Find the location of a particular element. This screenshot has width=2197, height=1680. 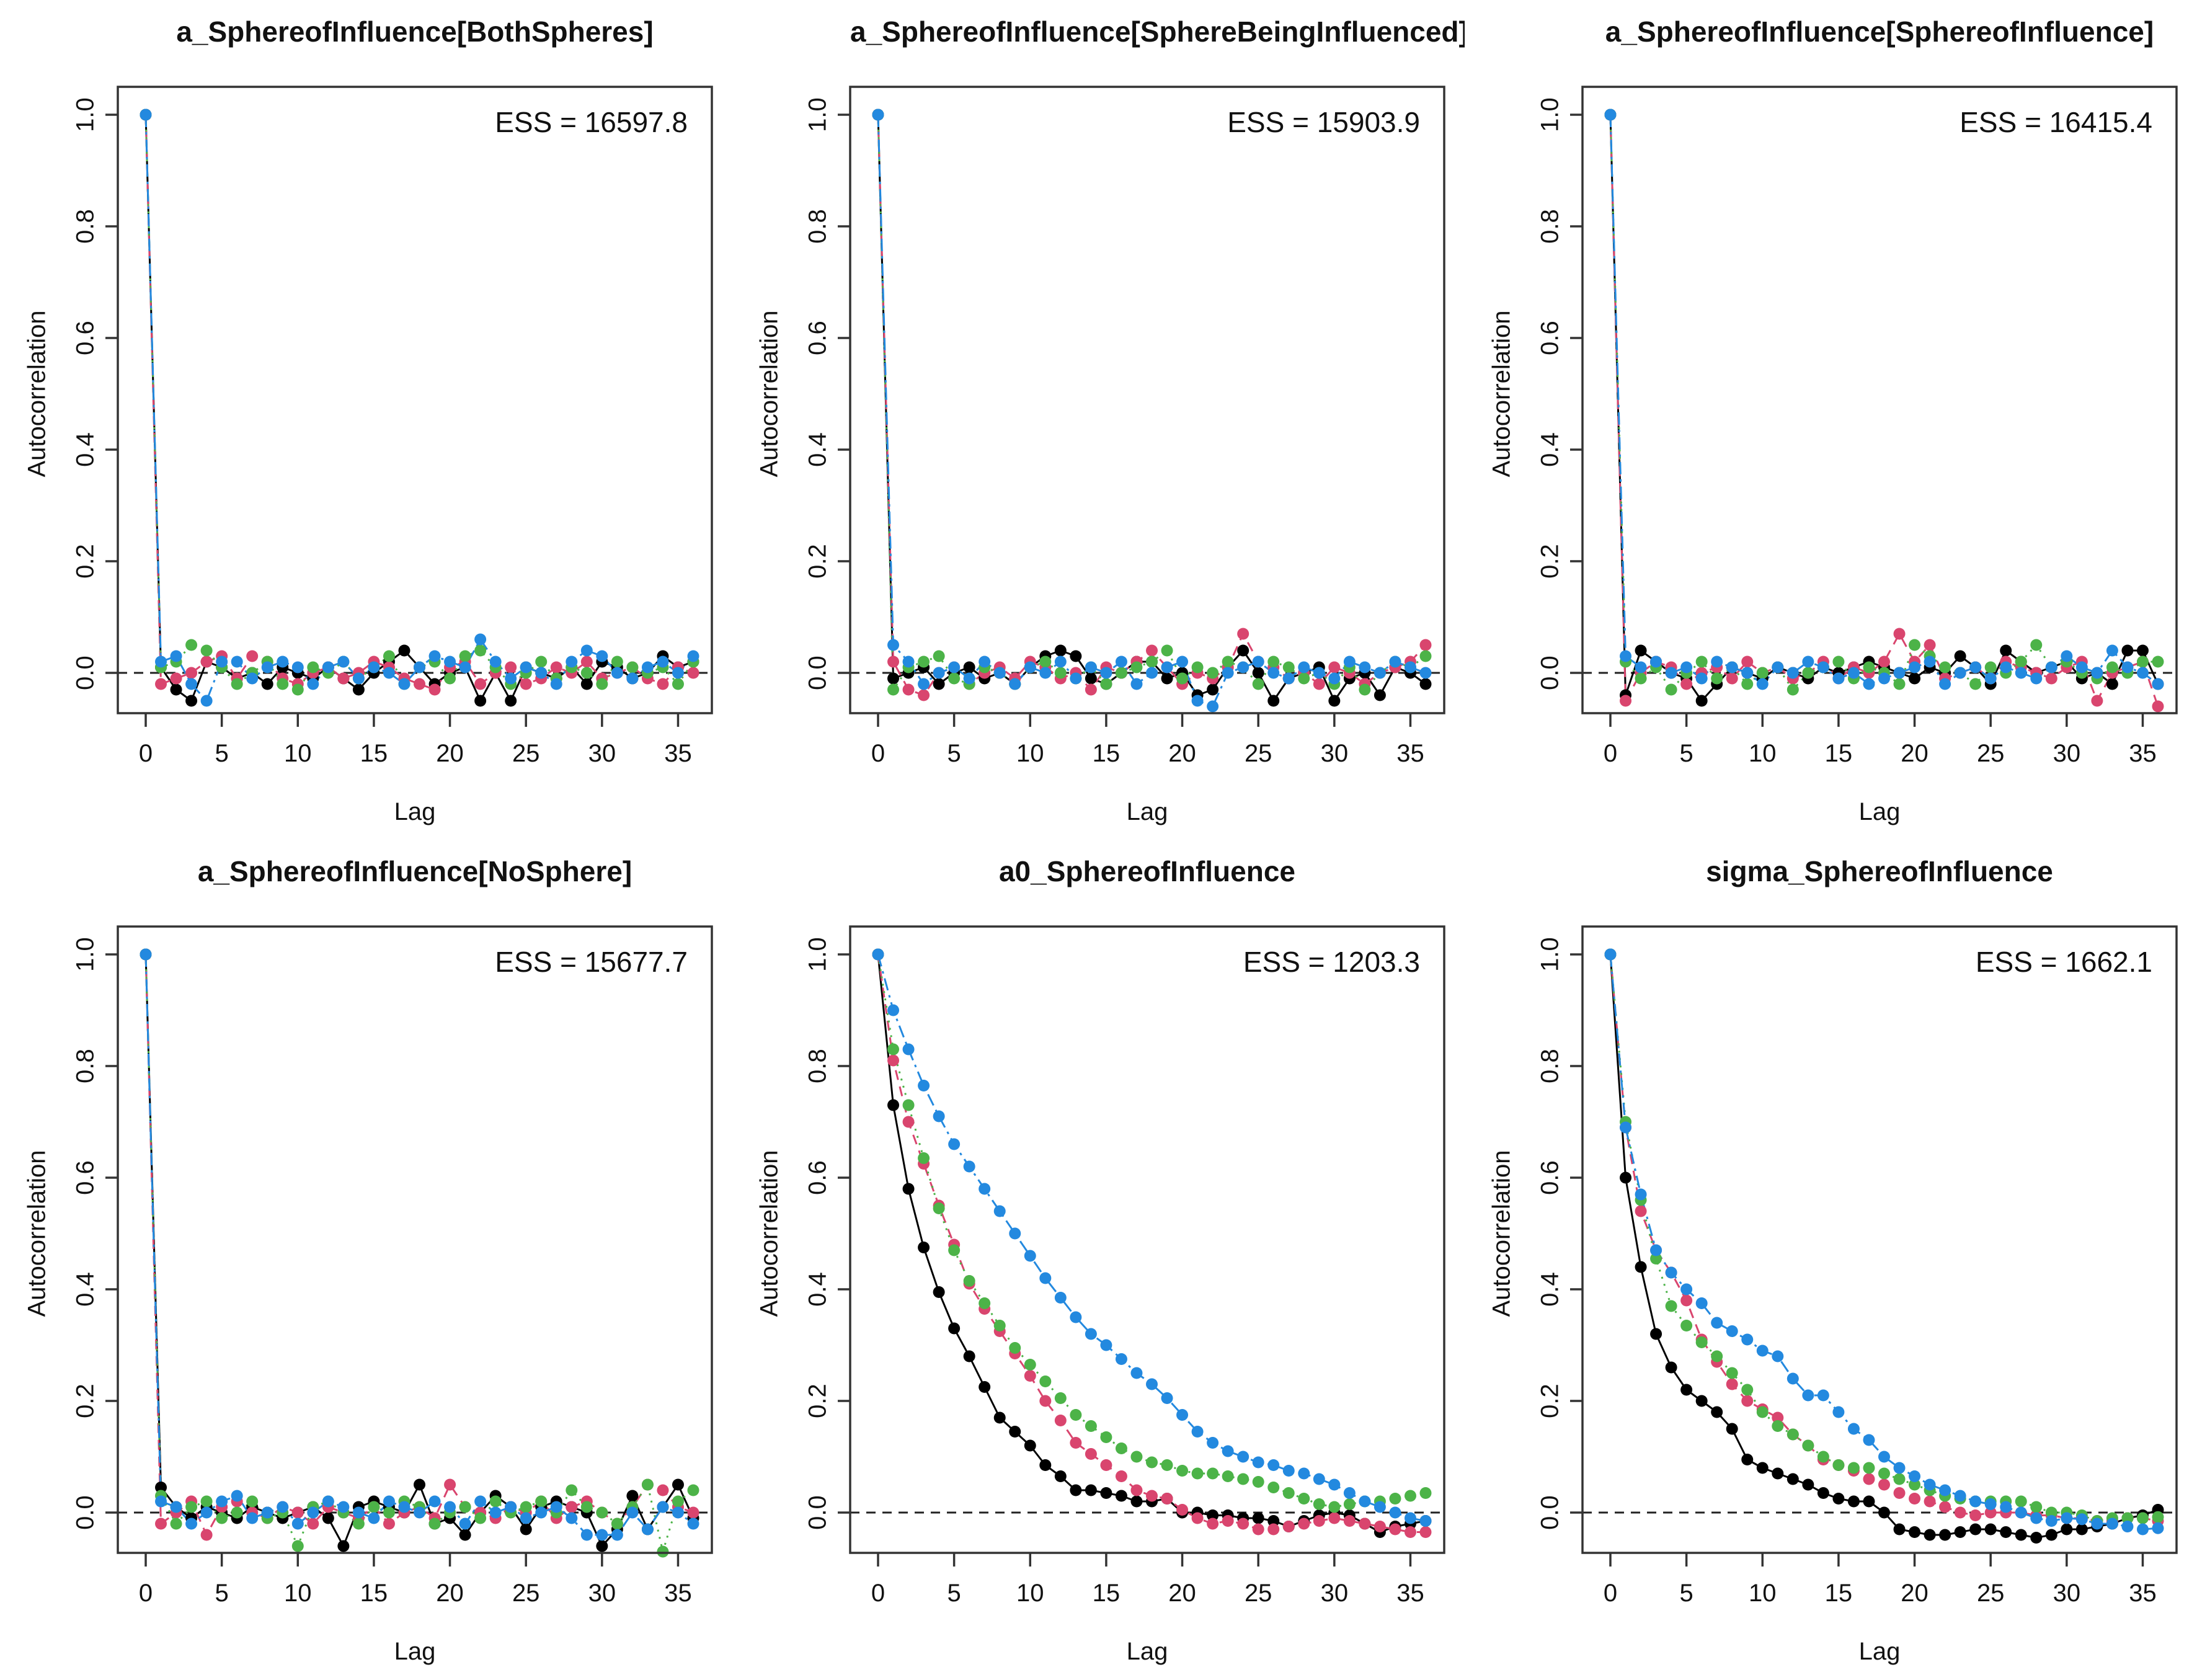

panel-title: a_SphereofInfluence[SphereofInfluence] is located at coordinates (1879, 32).